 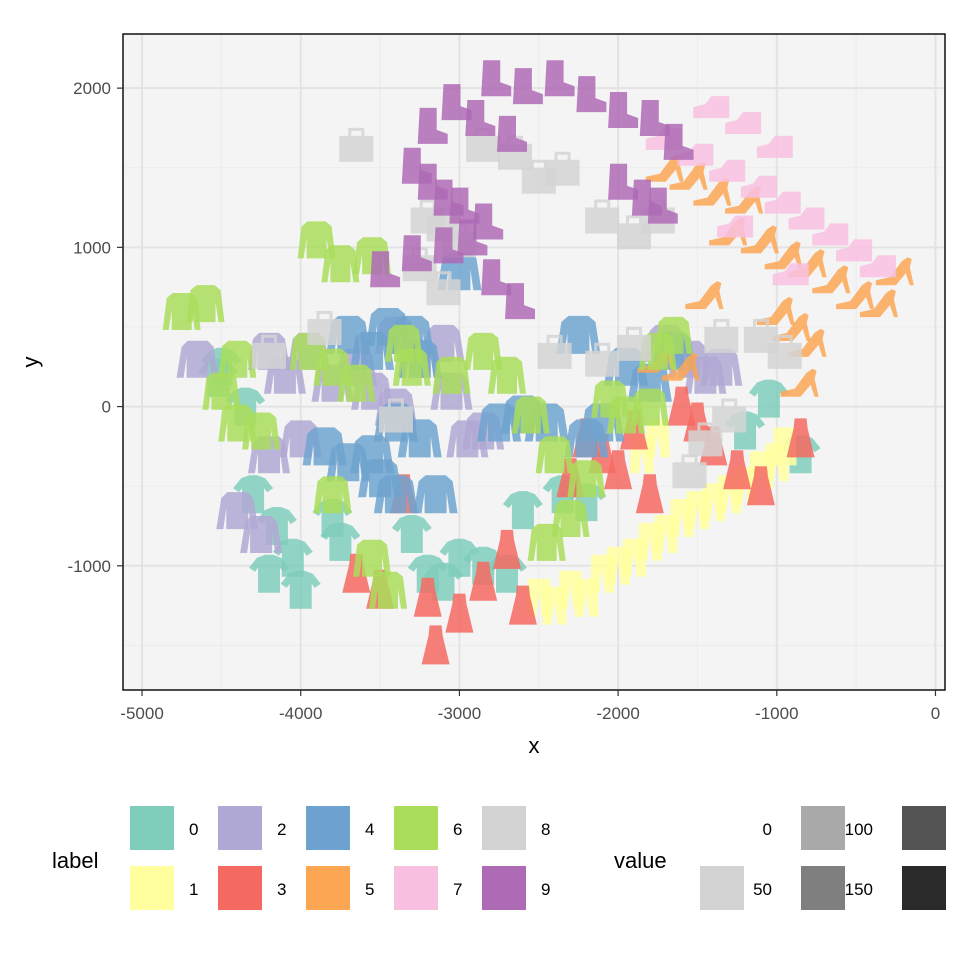 I want to click on legend-label-2: 2, so click(x=281, y=829).